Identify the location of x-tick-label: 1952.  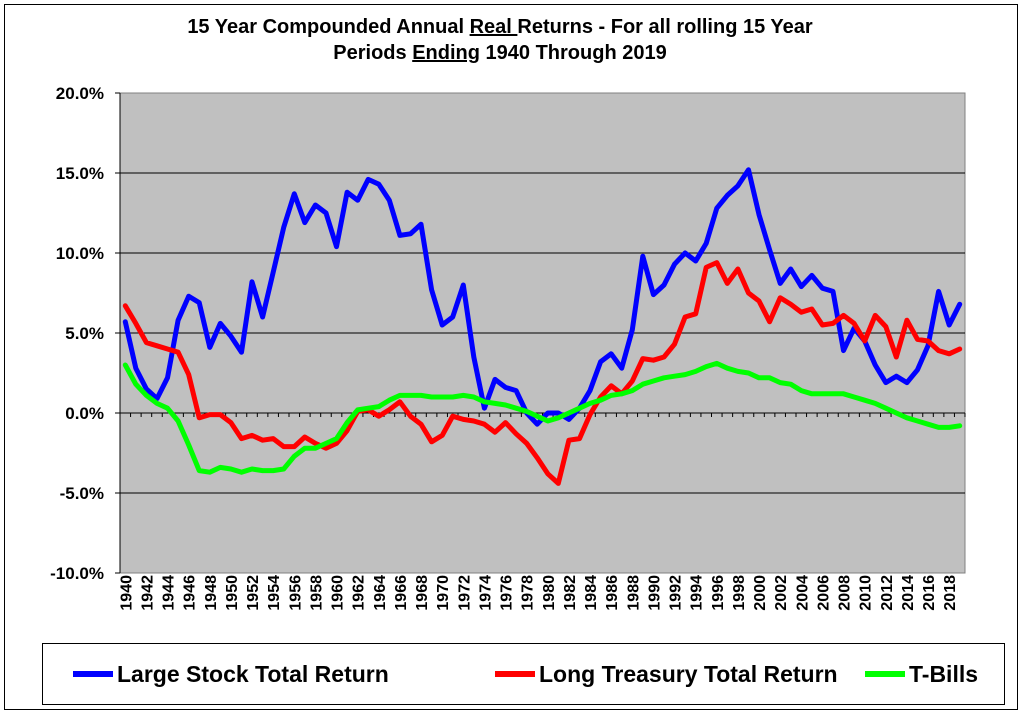
(253, 593).